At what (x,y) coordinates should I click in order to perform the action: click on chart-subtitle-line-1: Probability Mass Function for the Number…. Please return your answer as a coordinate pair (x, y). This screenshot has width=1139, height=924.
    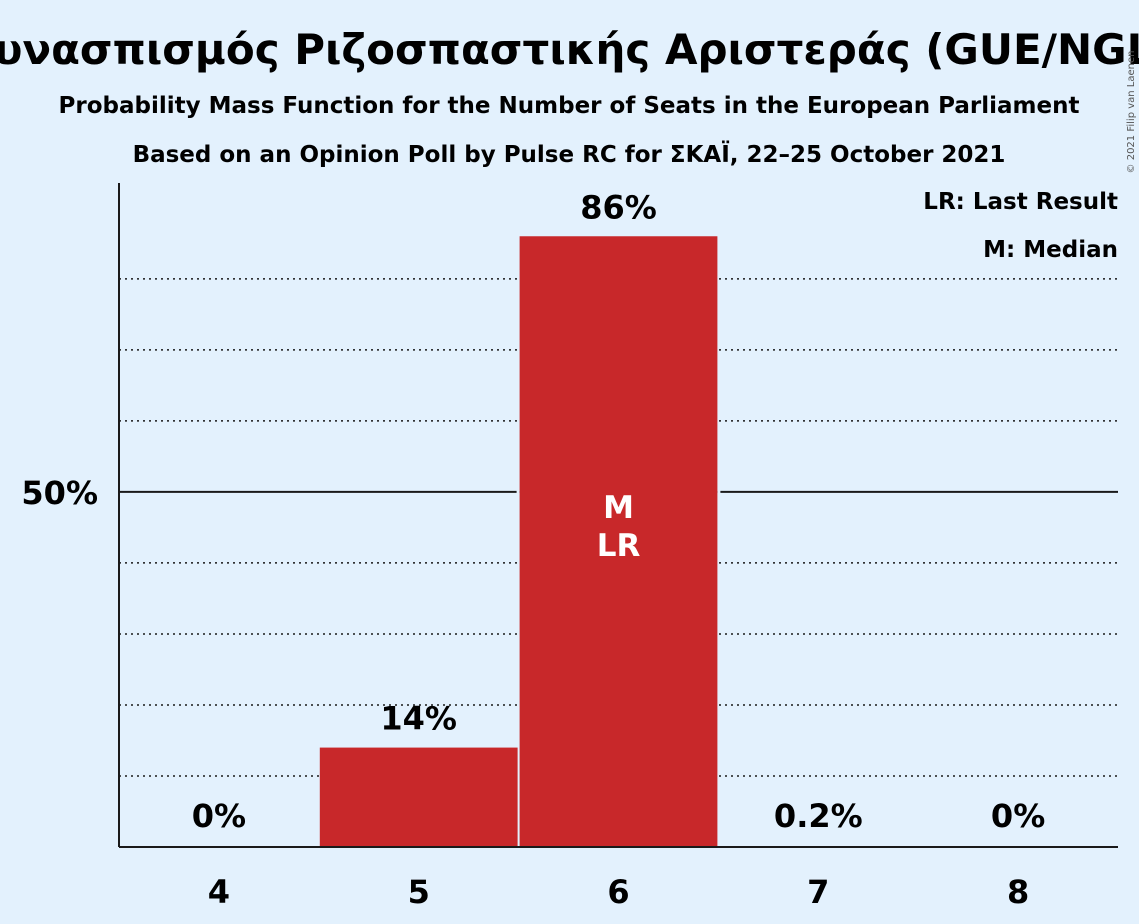
    Looking at the image, I should click on (569, 106).